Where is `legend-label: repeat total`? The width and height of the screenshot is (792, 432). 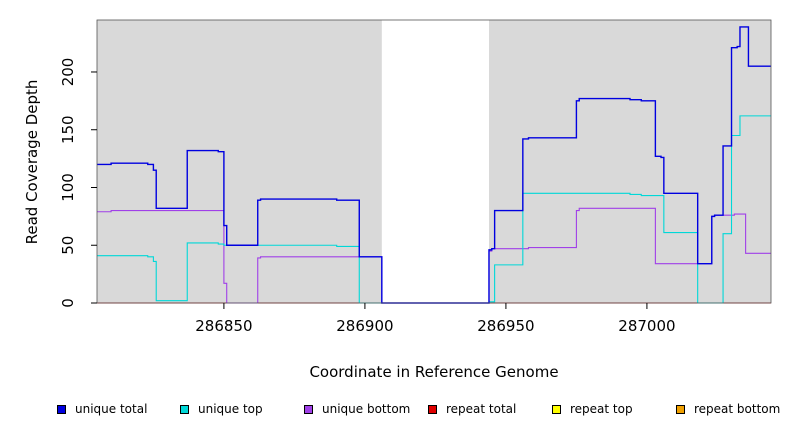 legend-label: repeat total is located at coordinates (481, 409).